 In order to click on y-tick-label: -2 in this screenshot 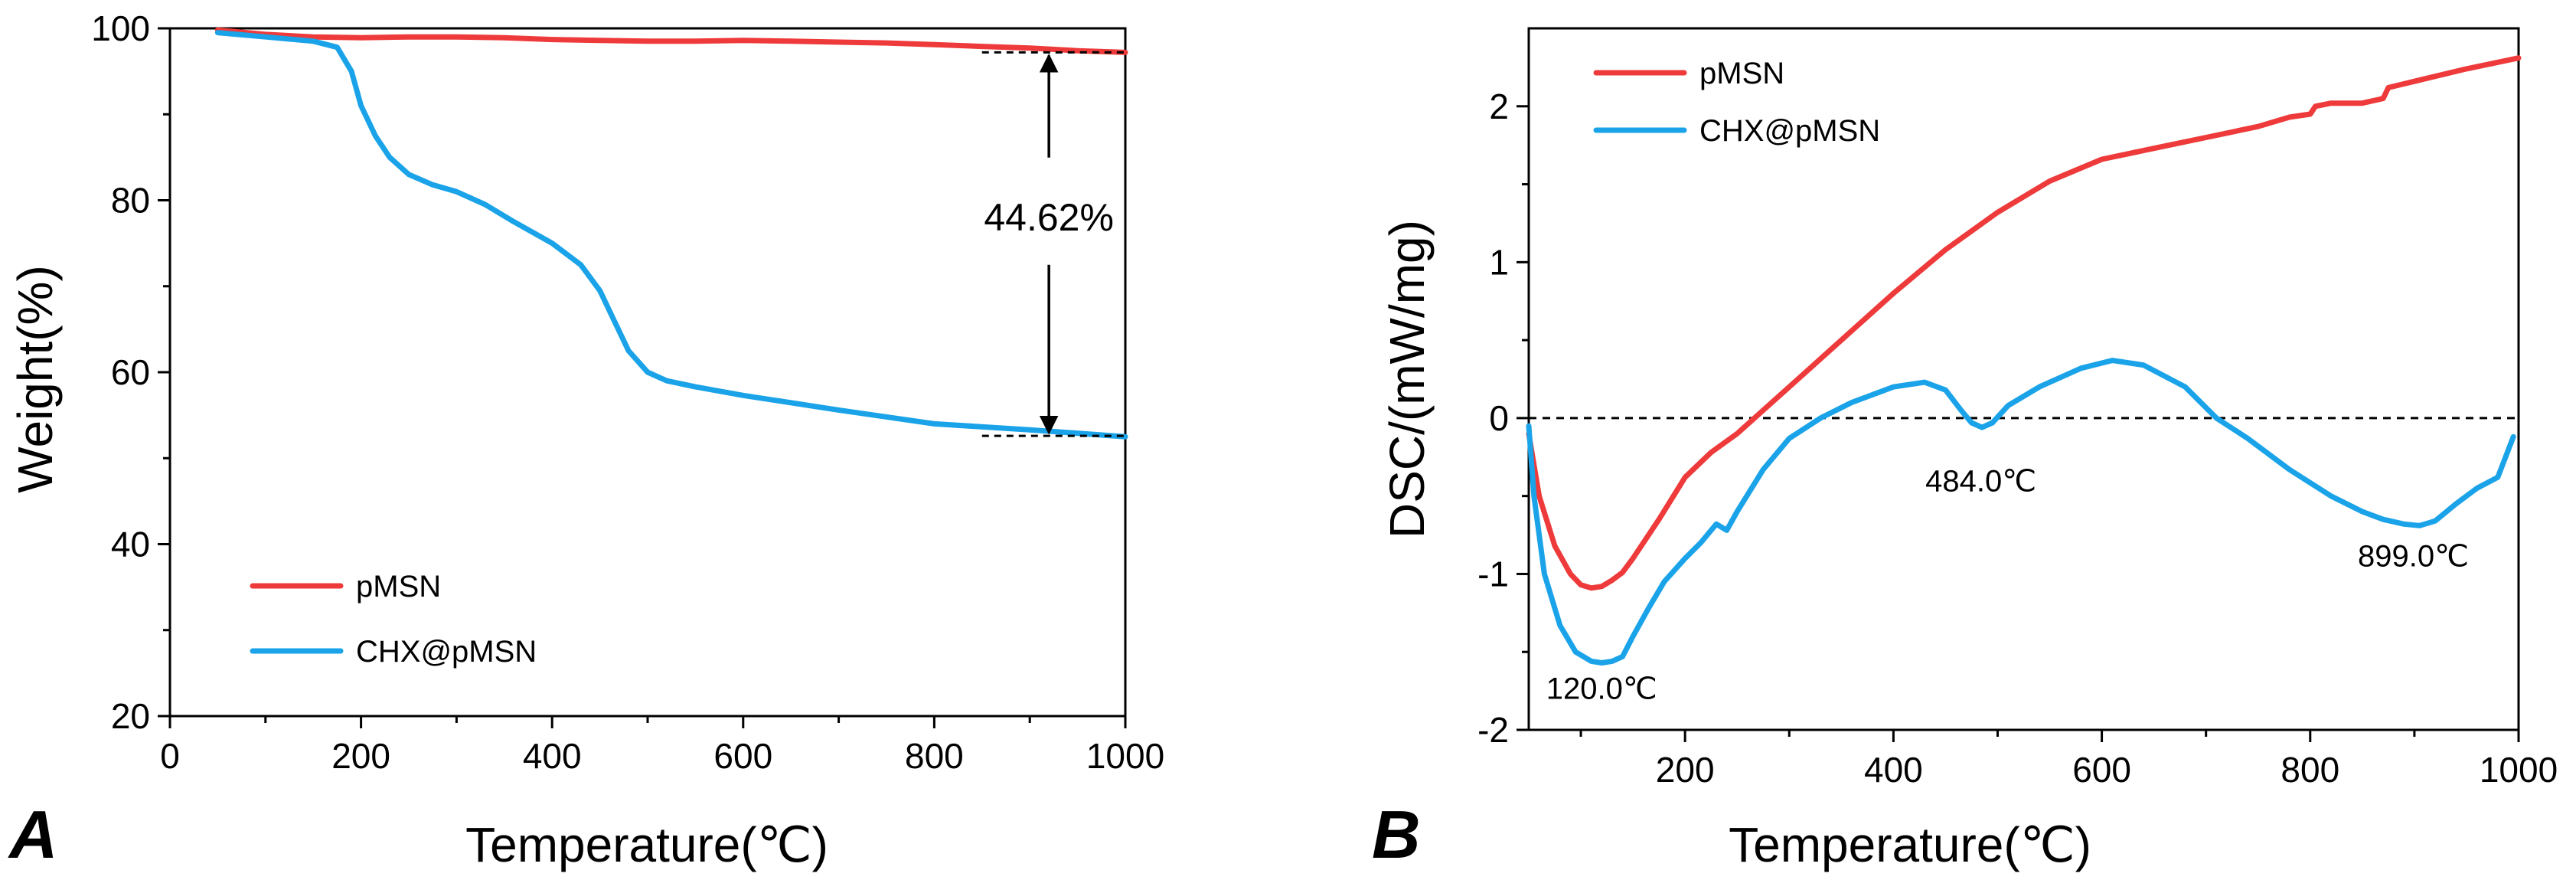, I will do `click(1493, 730)`.